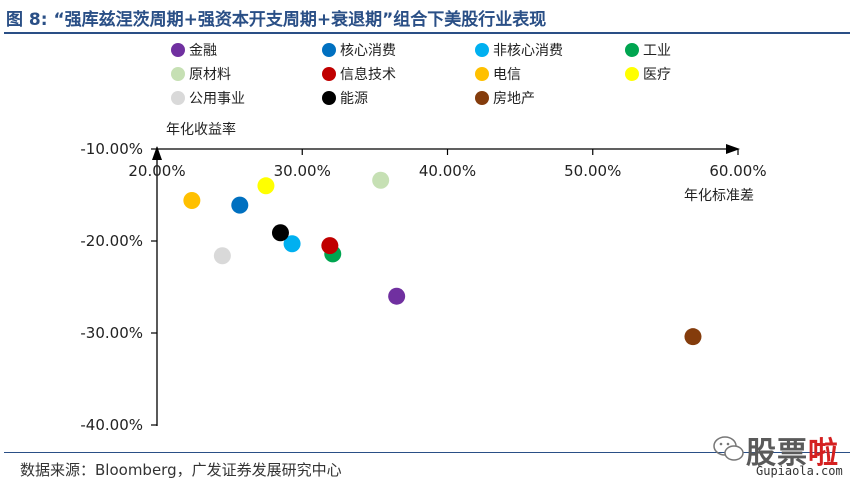 Image resolution: width=854 pixels, height=485 pixels. Describe the element at coordinates (181, 470) in the screenshot. I see `source-note: 数据来源：Bloomberg，广发证券发展研究中心` at that location.